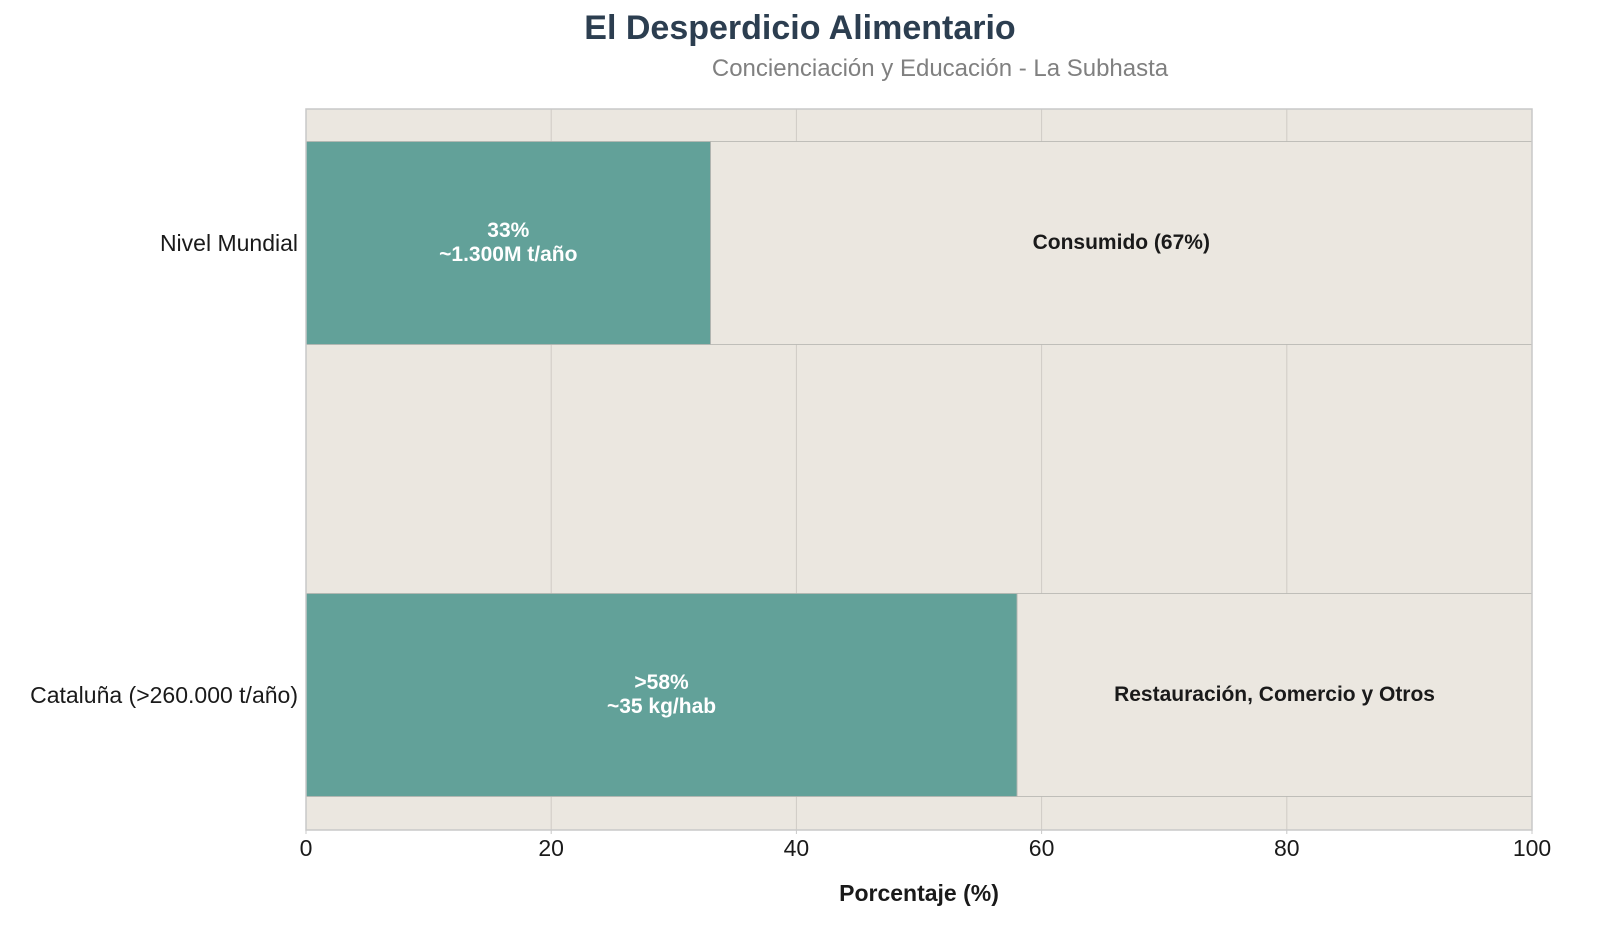 The height and width of the screenshot is (941, 1600). I want to click on bar-label-rest: Restauración, Comercio y Otros, so click(1274, 694).